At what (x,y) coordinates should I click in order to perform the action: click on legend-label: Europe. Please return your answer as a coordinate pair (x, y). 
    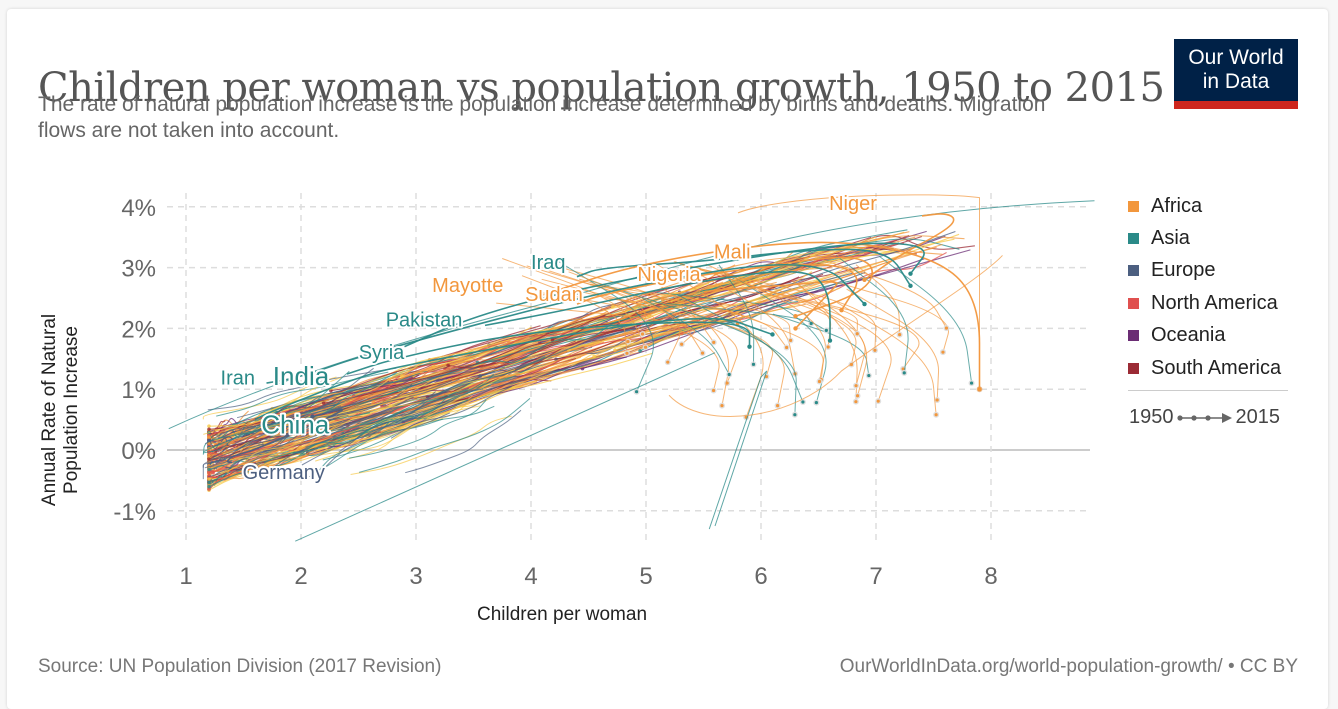
    Looking at the image, I should click on (1183, 270).